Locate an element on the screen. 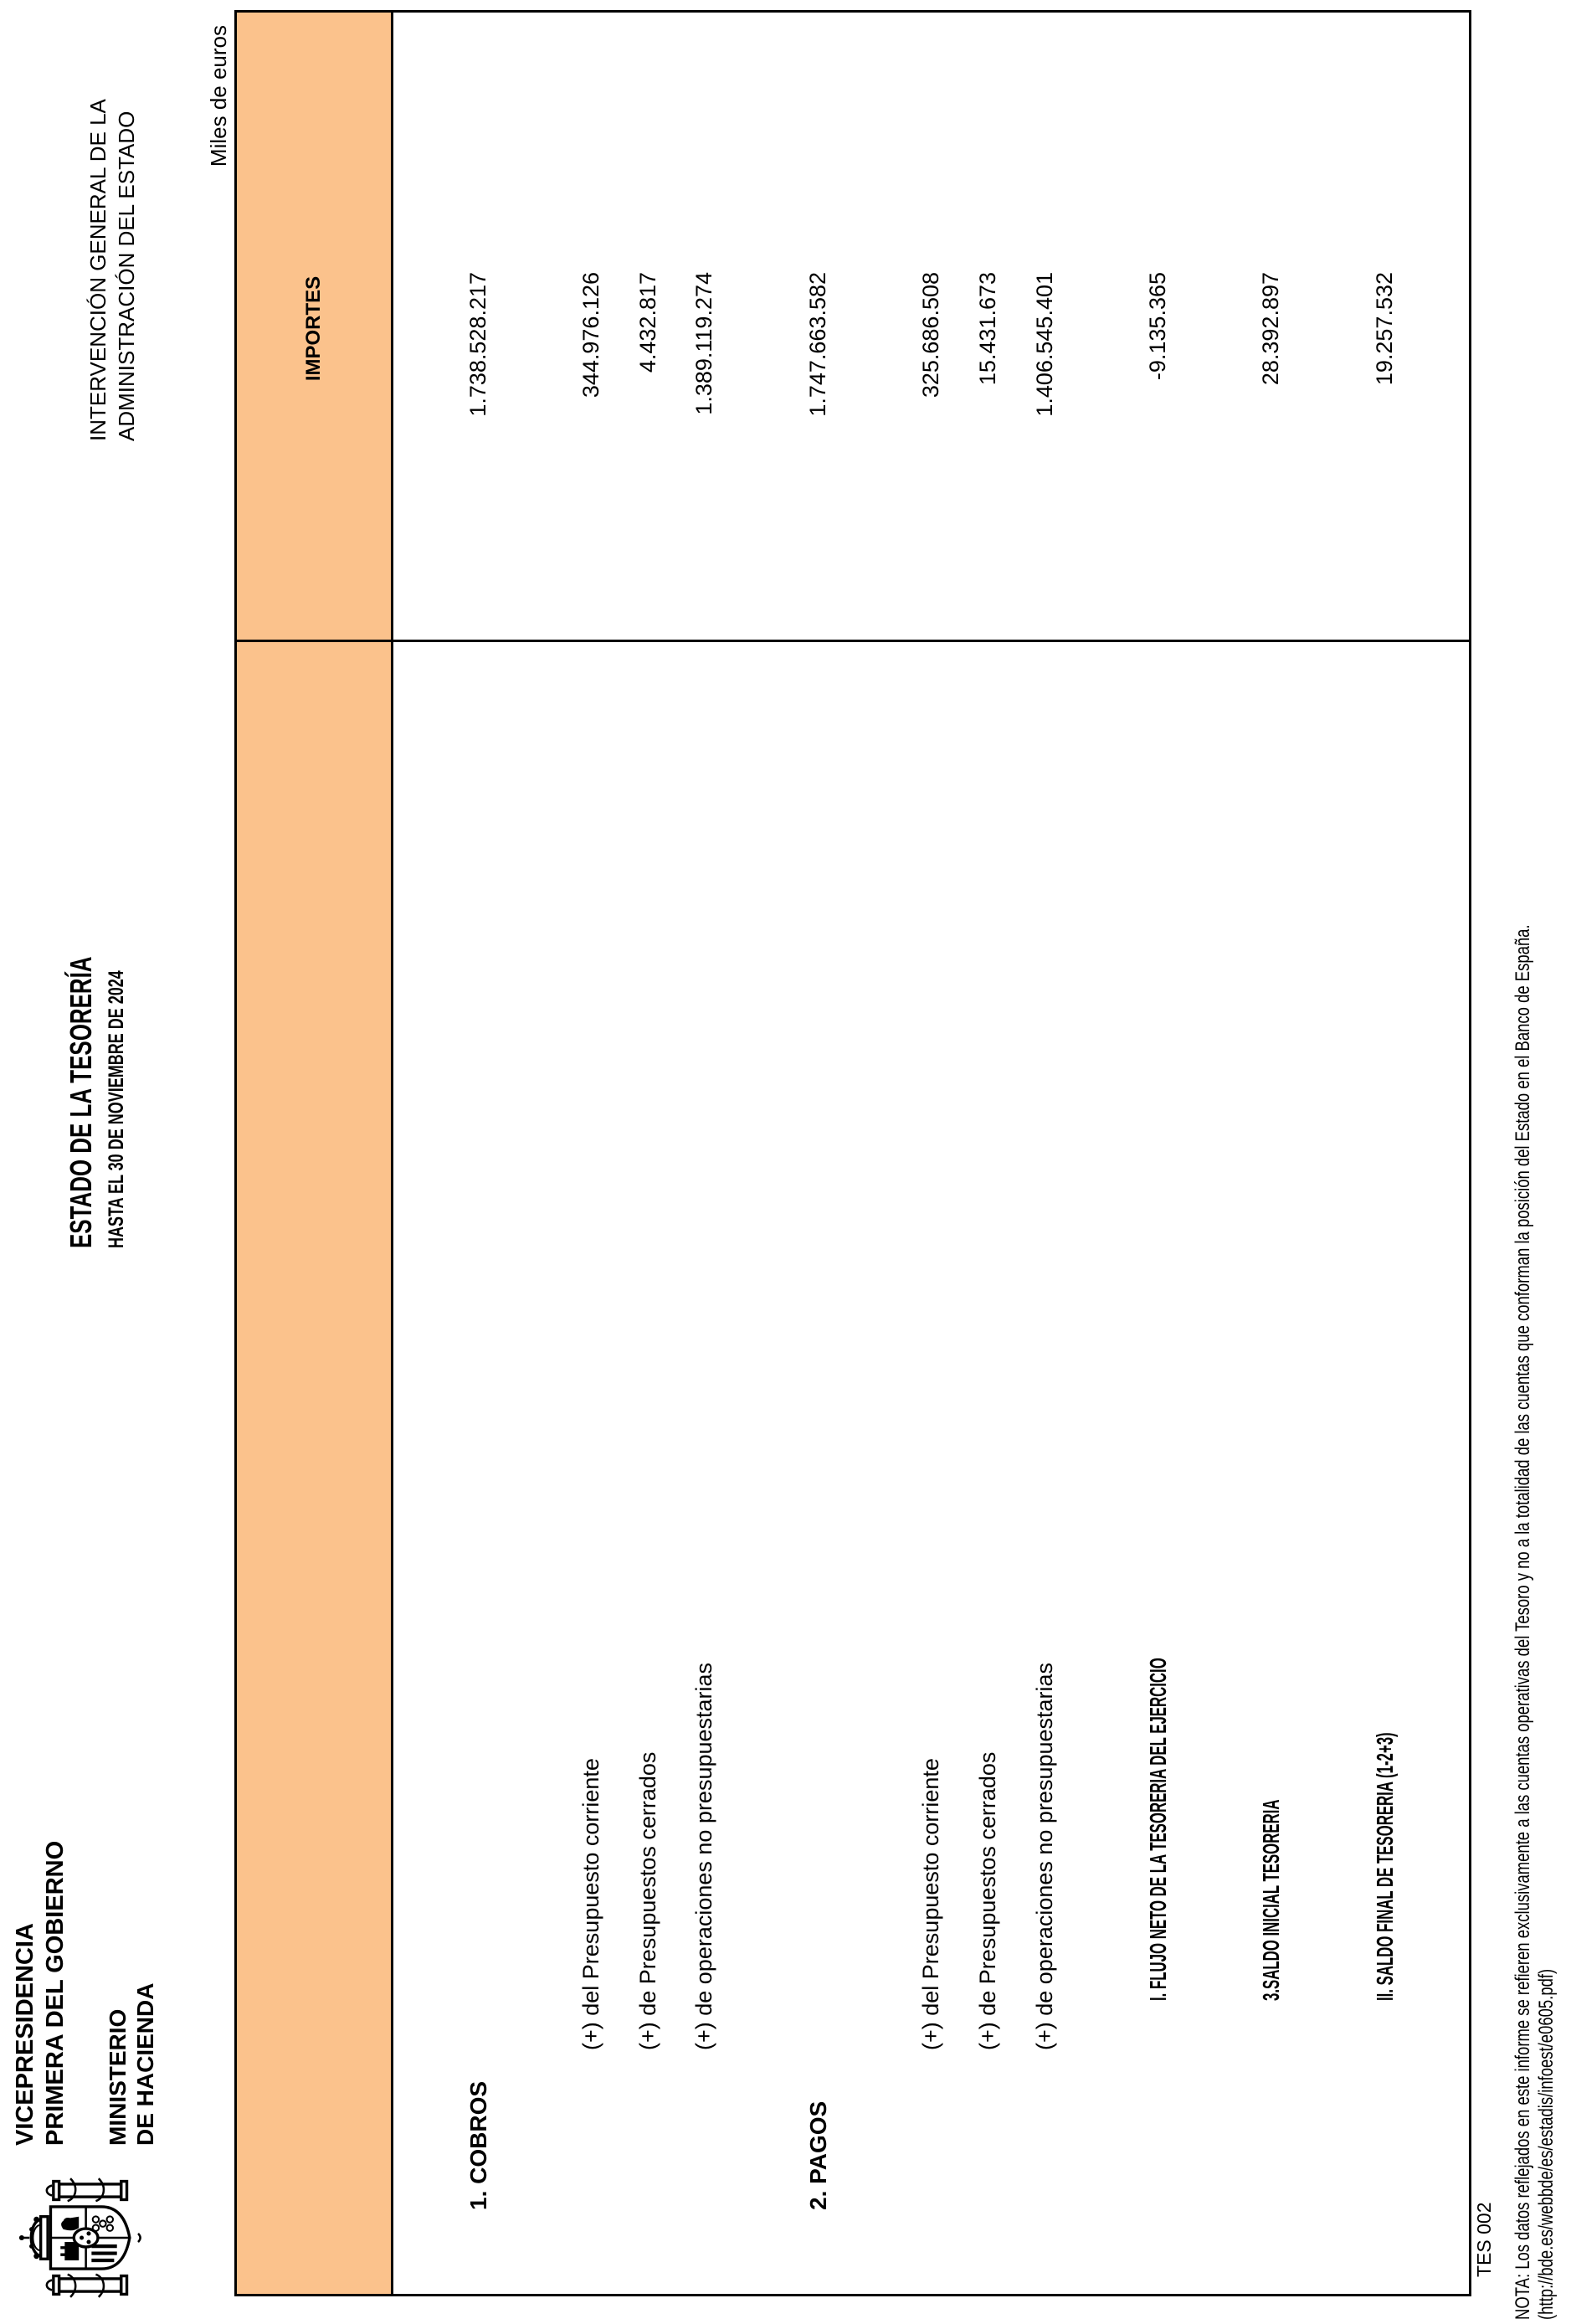  table-row: 1. COBROS 1.738.528.217 is located at coordinates (478, 1154).